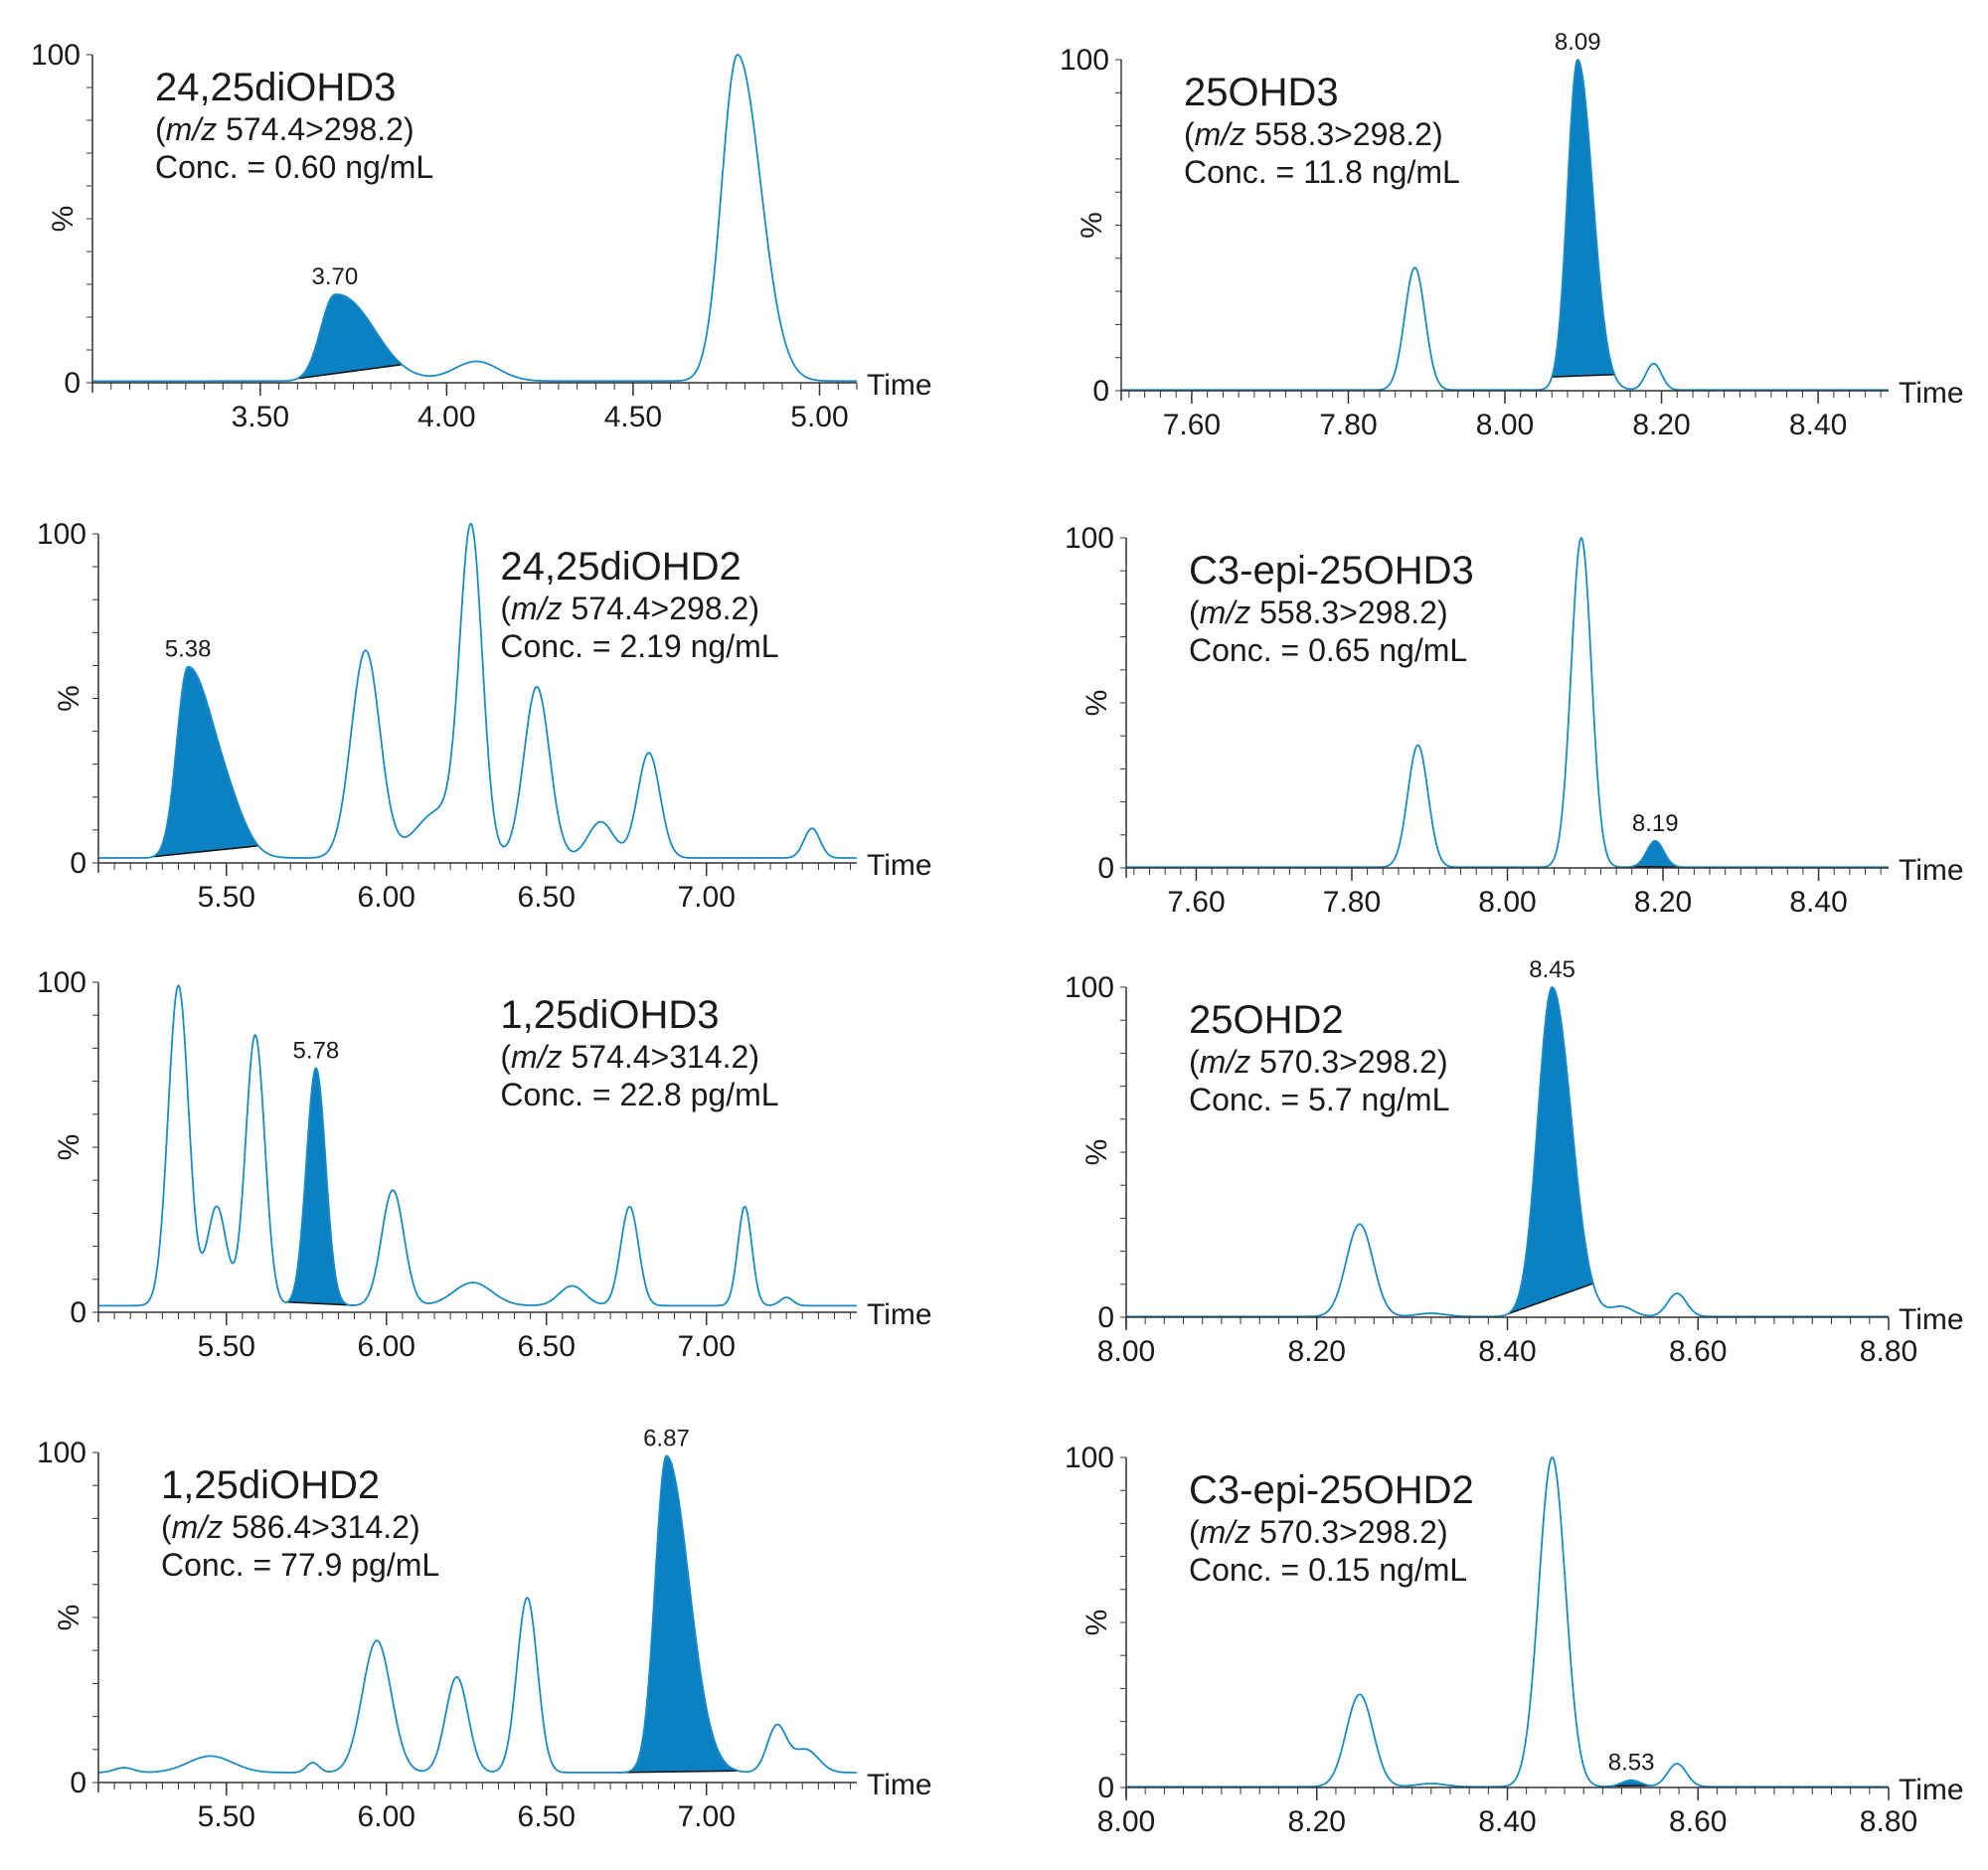  Describe the element at coordinates (1578, 42) in the screenshot. I see `peak-rt-label: 8.09` at that location.